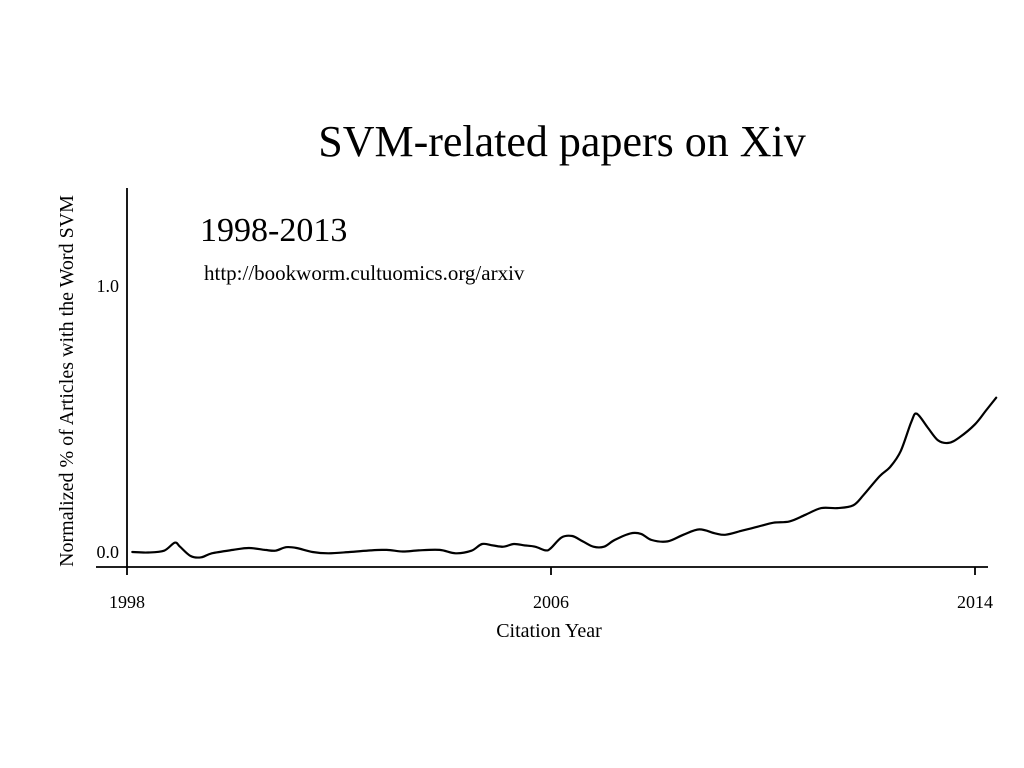 This screenshot has width=1024, height=768. Describe the element at coordinates (562, 141) in the screenshot. I see `chart-title: SVM-related papers on Xiv` at that location.